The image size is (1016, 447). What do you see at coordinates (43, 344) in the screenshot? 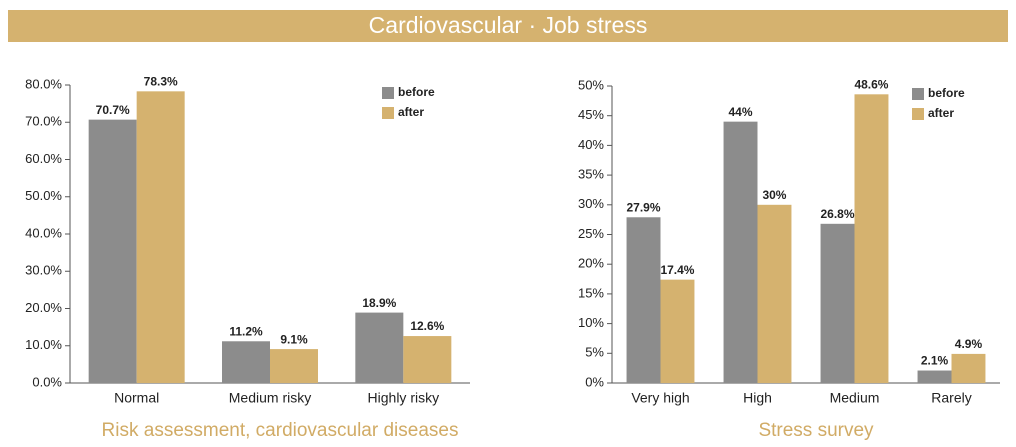
I see `y-tick-label: 10.0%` at bounding box center [43, 344].